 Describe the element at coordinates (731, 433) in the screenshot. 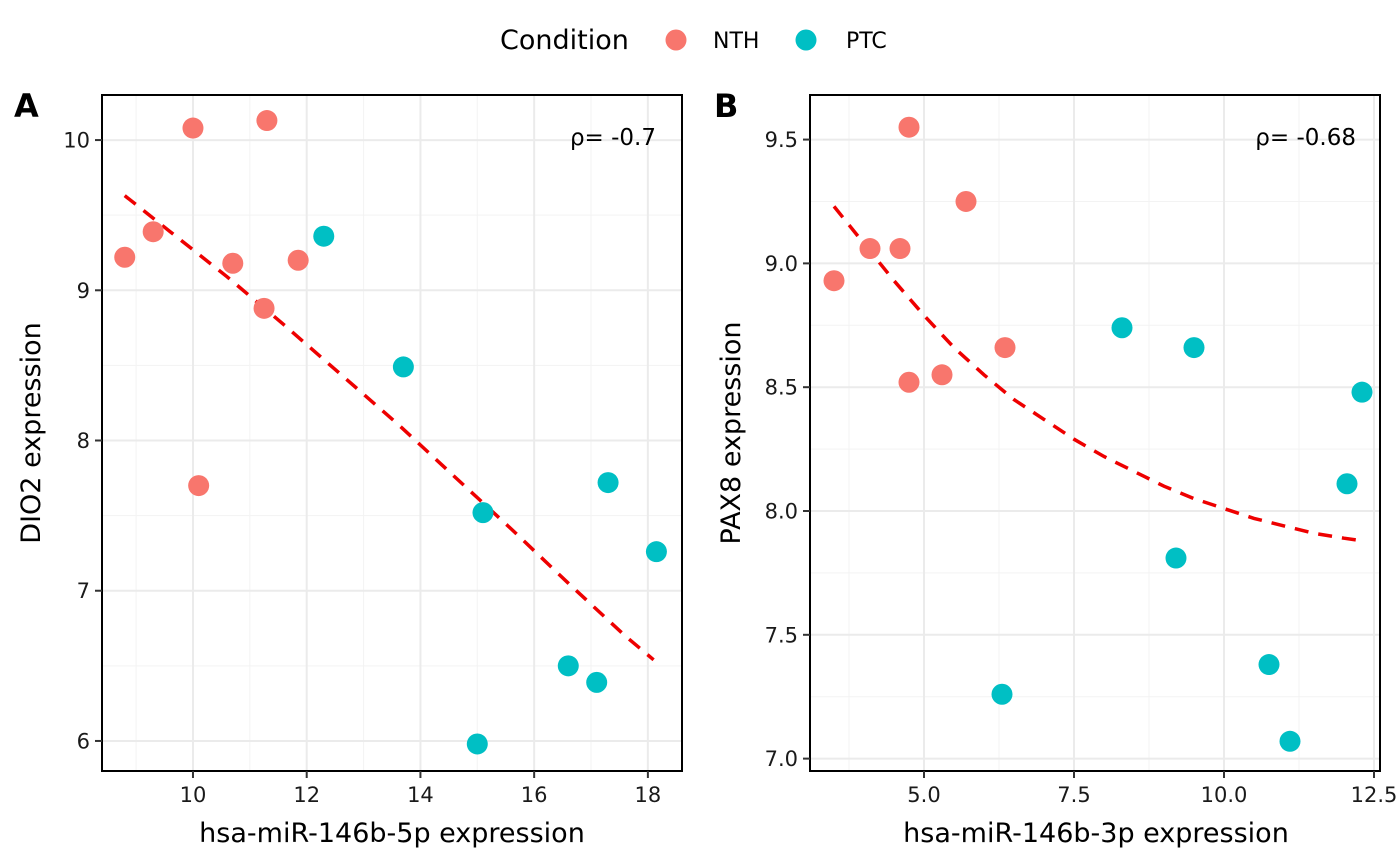

I see `y-axis-title: PAX8 expression` at that location.